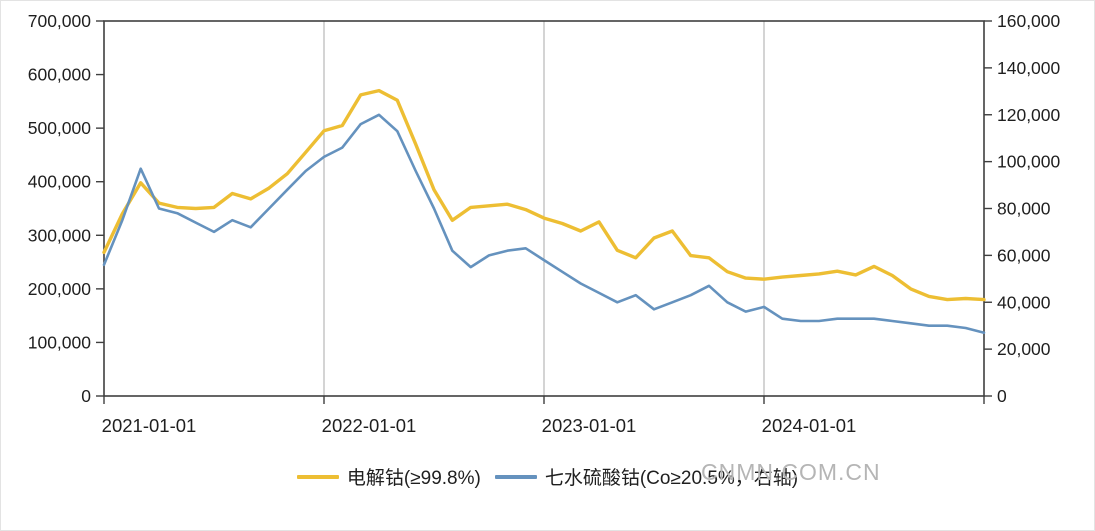 The width and height of the screenshot is (1095, 531). Describe the element at coordinates (317, 476) in the screenshot. I see `legend-swatch-yellow-line` at that location.